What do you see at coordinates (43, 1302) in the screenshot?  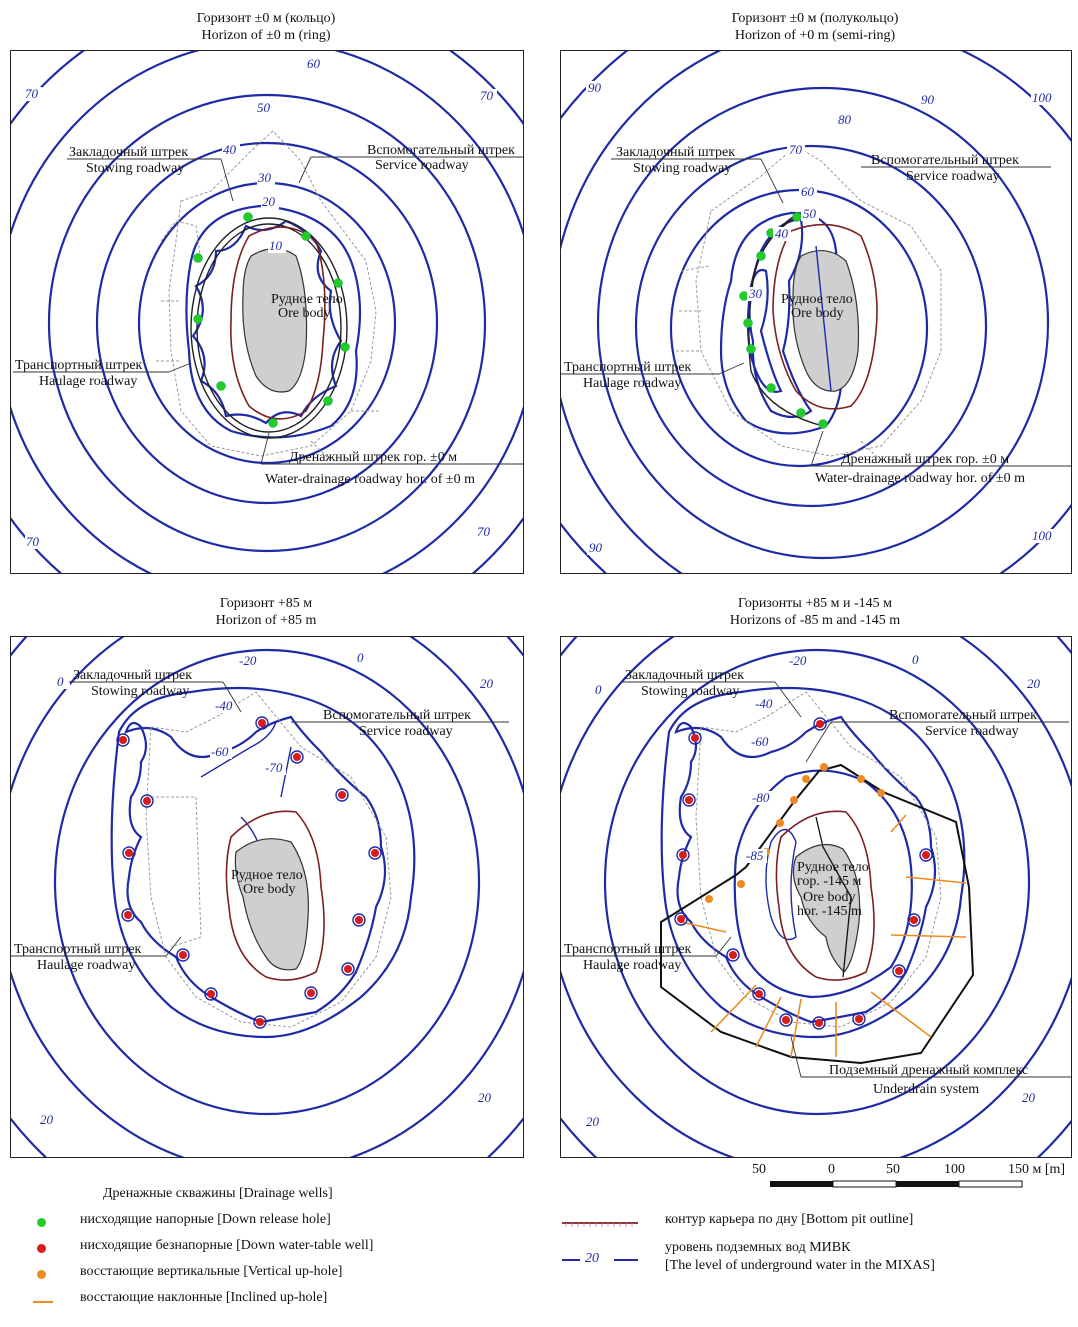 I see `legend-orange-line-icon` at bounding box center [43, 1302].